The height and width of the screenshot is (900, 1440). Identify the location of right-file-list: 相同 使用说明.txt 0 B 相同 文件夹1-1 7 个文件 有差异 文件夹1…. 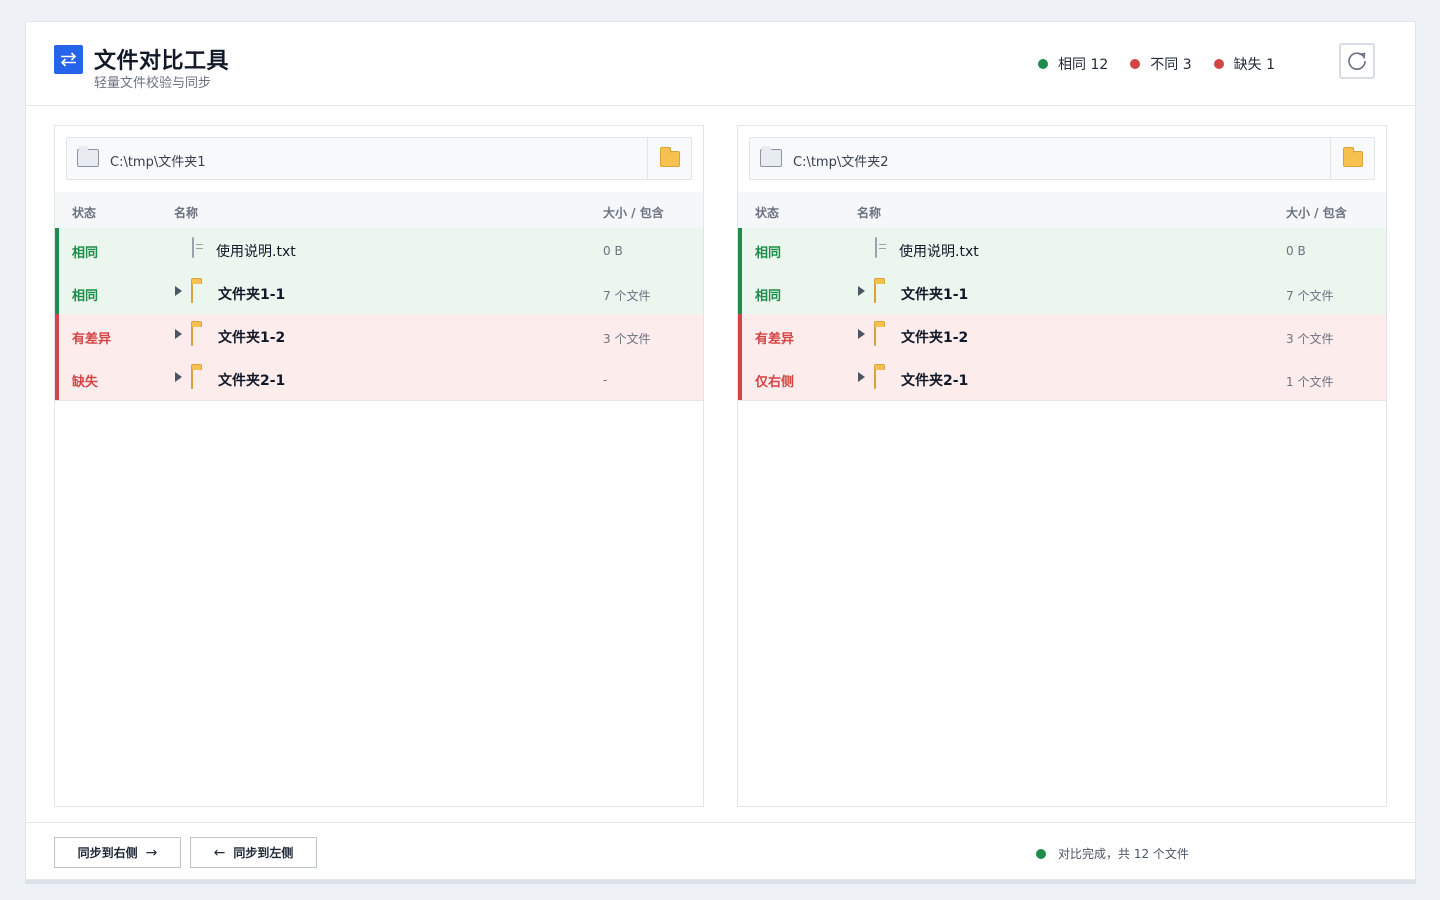
(1062, 314).